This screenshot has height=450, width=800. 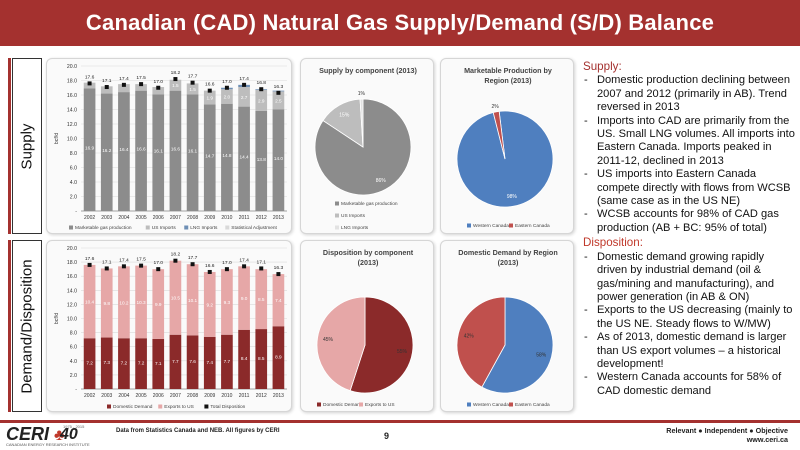 What do you see at coordinates (328, 340) in the screenshot?
I see `pie-value-label: 45%` at bounding box center [328, 340].